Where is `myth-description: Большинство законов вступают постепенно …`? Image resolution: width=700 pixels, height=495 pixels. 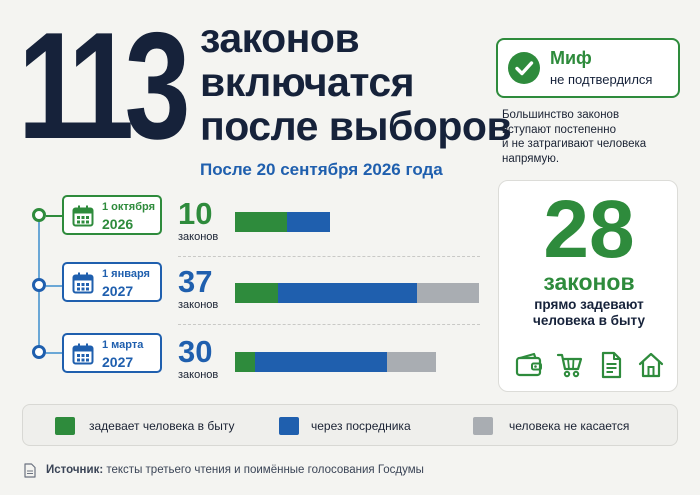
myth-description: Большинство законов вступают постепенно … is located at coordinates (594, 137).